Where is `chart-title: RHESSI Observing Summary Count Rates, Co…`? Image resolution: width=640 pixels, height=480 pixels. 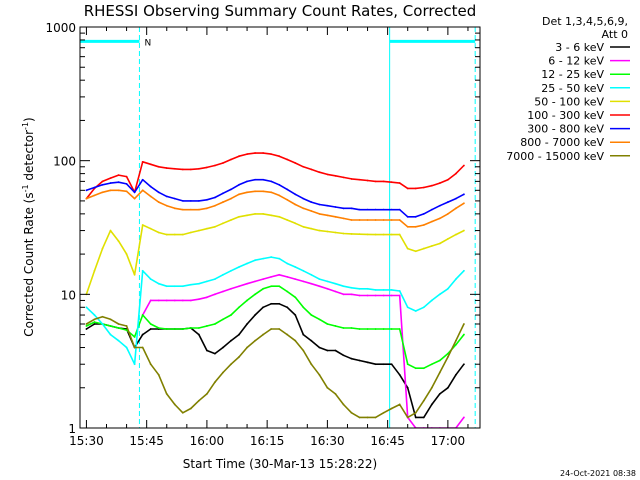
chart-title: RHESSI Observing Summary Count Rates, Co… is located at coordinates (280, 11).